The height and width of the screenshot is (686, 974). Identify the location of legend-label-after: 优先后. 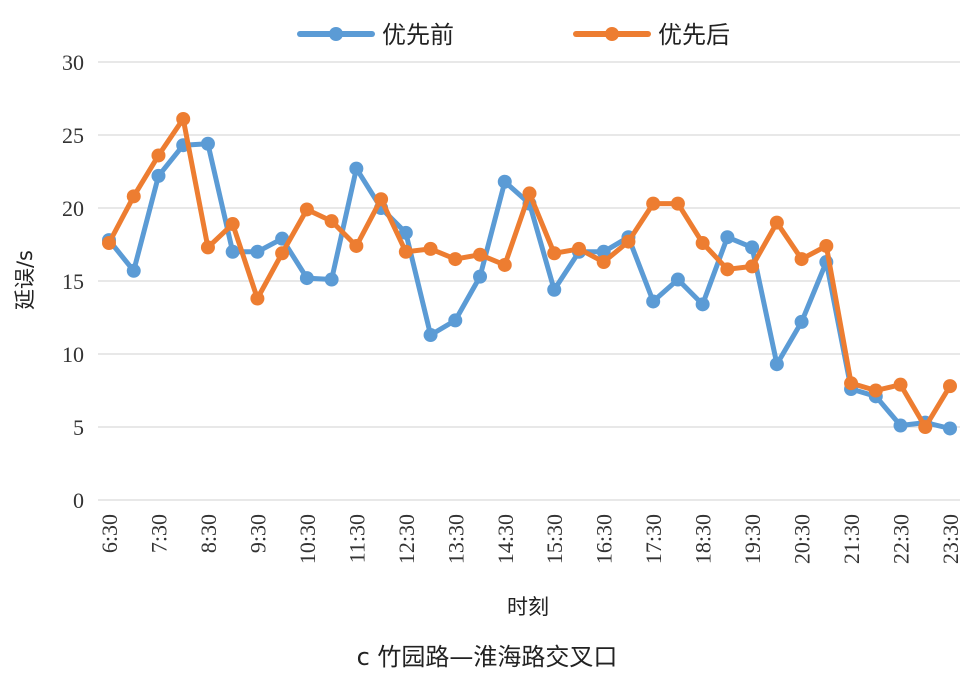
(694, 35).